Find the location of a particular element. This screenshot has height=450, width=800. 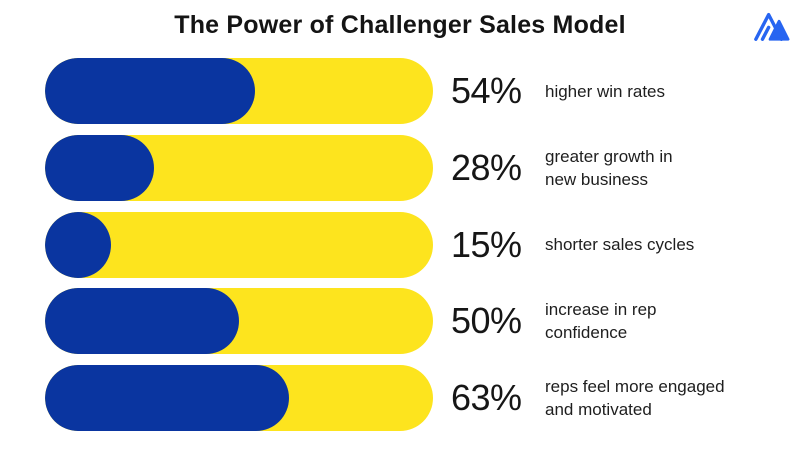

page-title: The Power of Challenger Sales Model is located at coordinates (400, 25).